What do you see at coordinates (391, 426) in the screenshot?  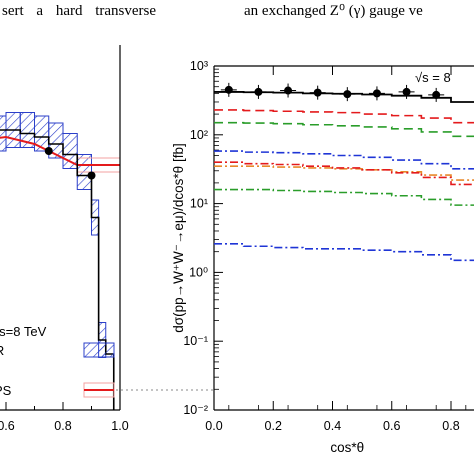 I see `right-x-tick-label: 0.6` at bounding box center [391, 426].